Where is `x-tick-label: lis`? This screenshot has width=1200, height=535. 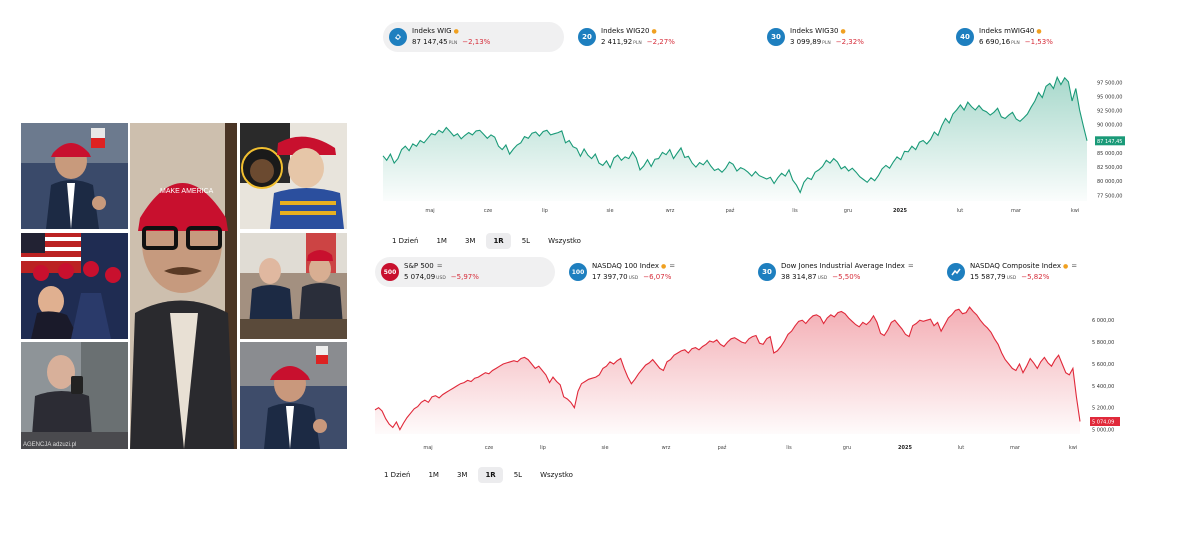 x-tick-label: lis is located at coordinates (795, 211).